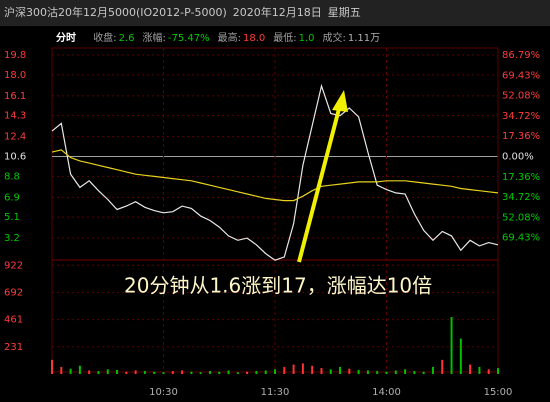  Describe the element at coordinates (275, 392) in the screenshot. I see `x-tick-label: 11:30` at that location.